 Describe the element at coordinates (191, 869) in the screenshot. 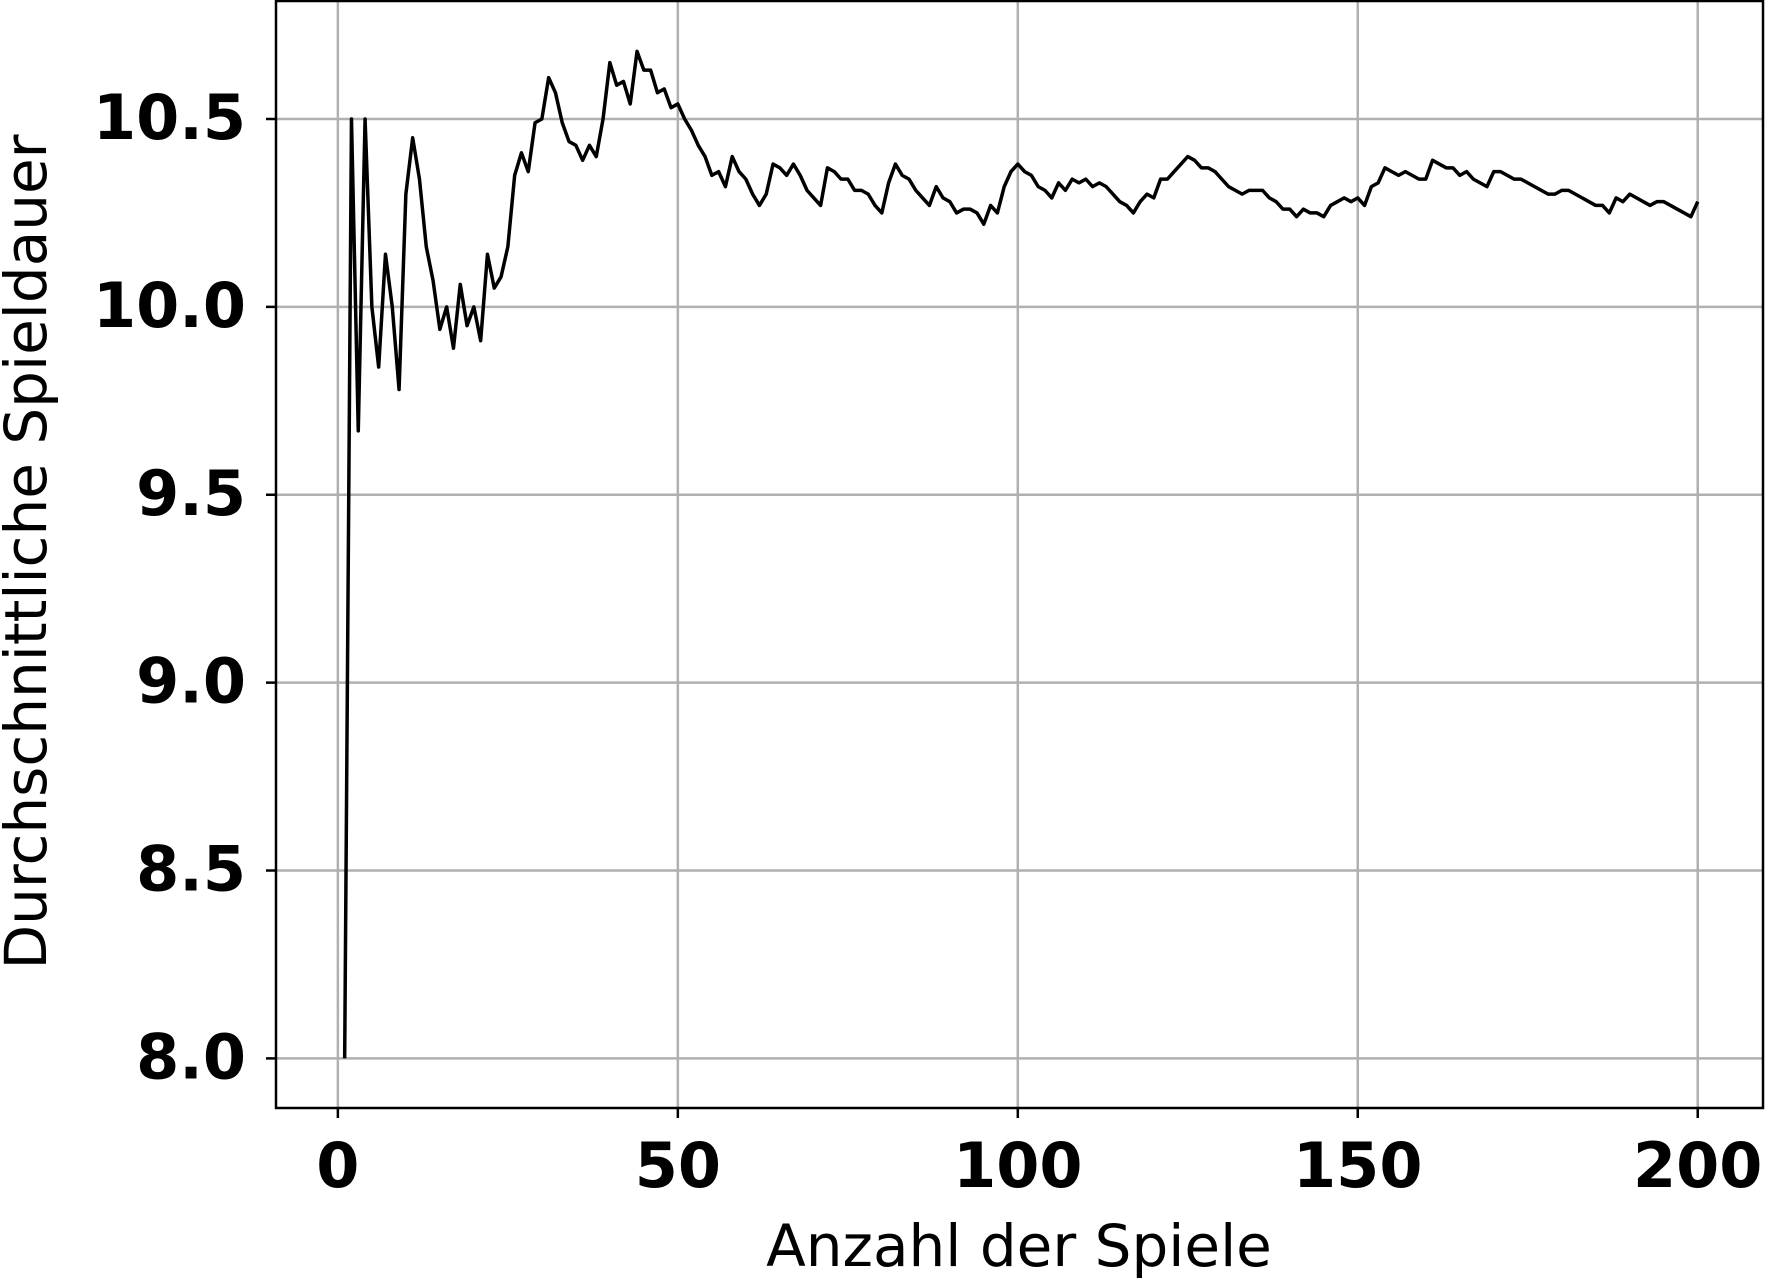

I see `y-tick-label: 8.5` at that location.